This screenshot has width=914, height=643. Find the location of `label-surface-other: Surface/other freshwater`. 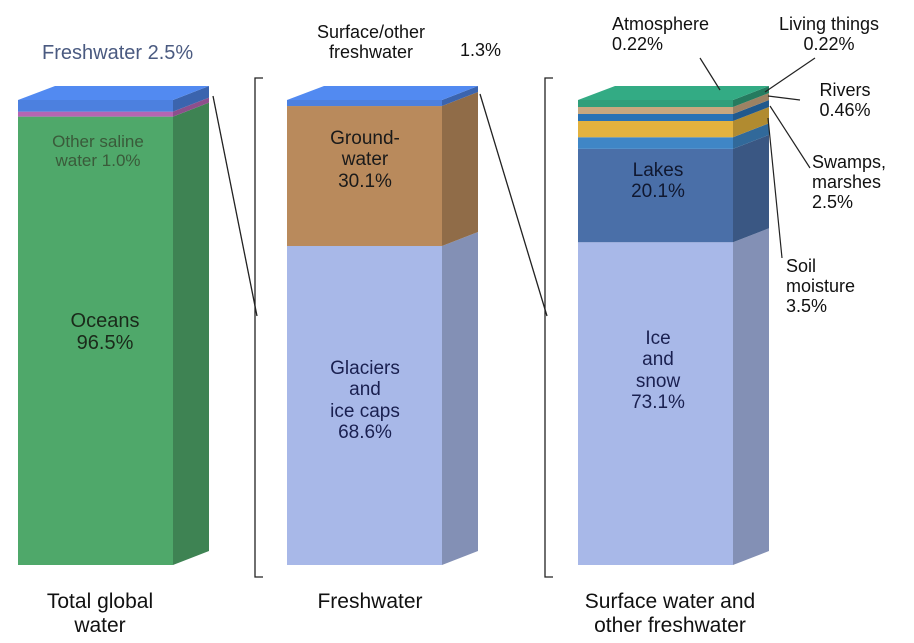

label-surface-other: Surface/other freshwater is located at coordinates (371, 42).